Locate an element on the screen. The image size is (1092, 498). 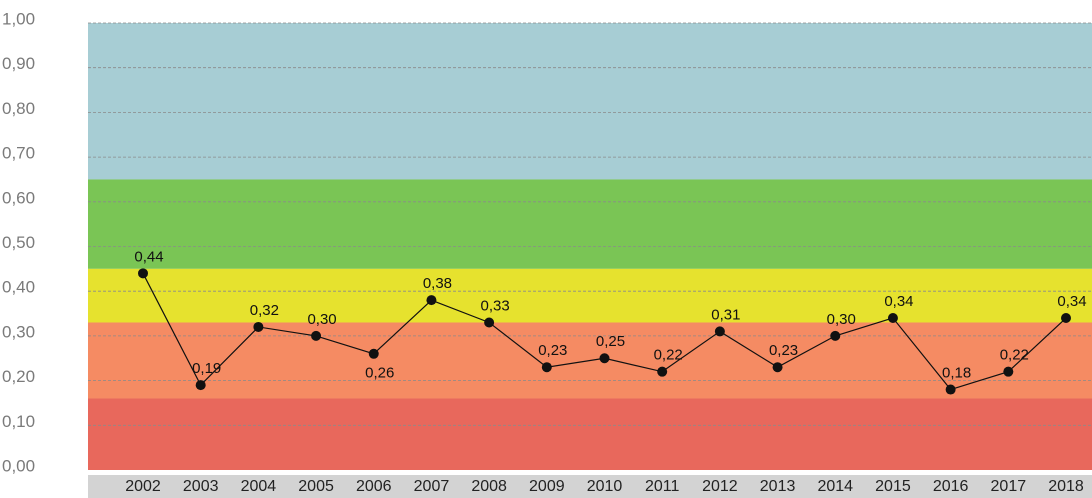
y-tick-label: 0,50 is located at coordinates (18, 242).